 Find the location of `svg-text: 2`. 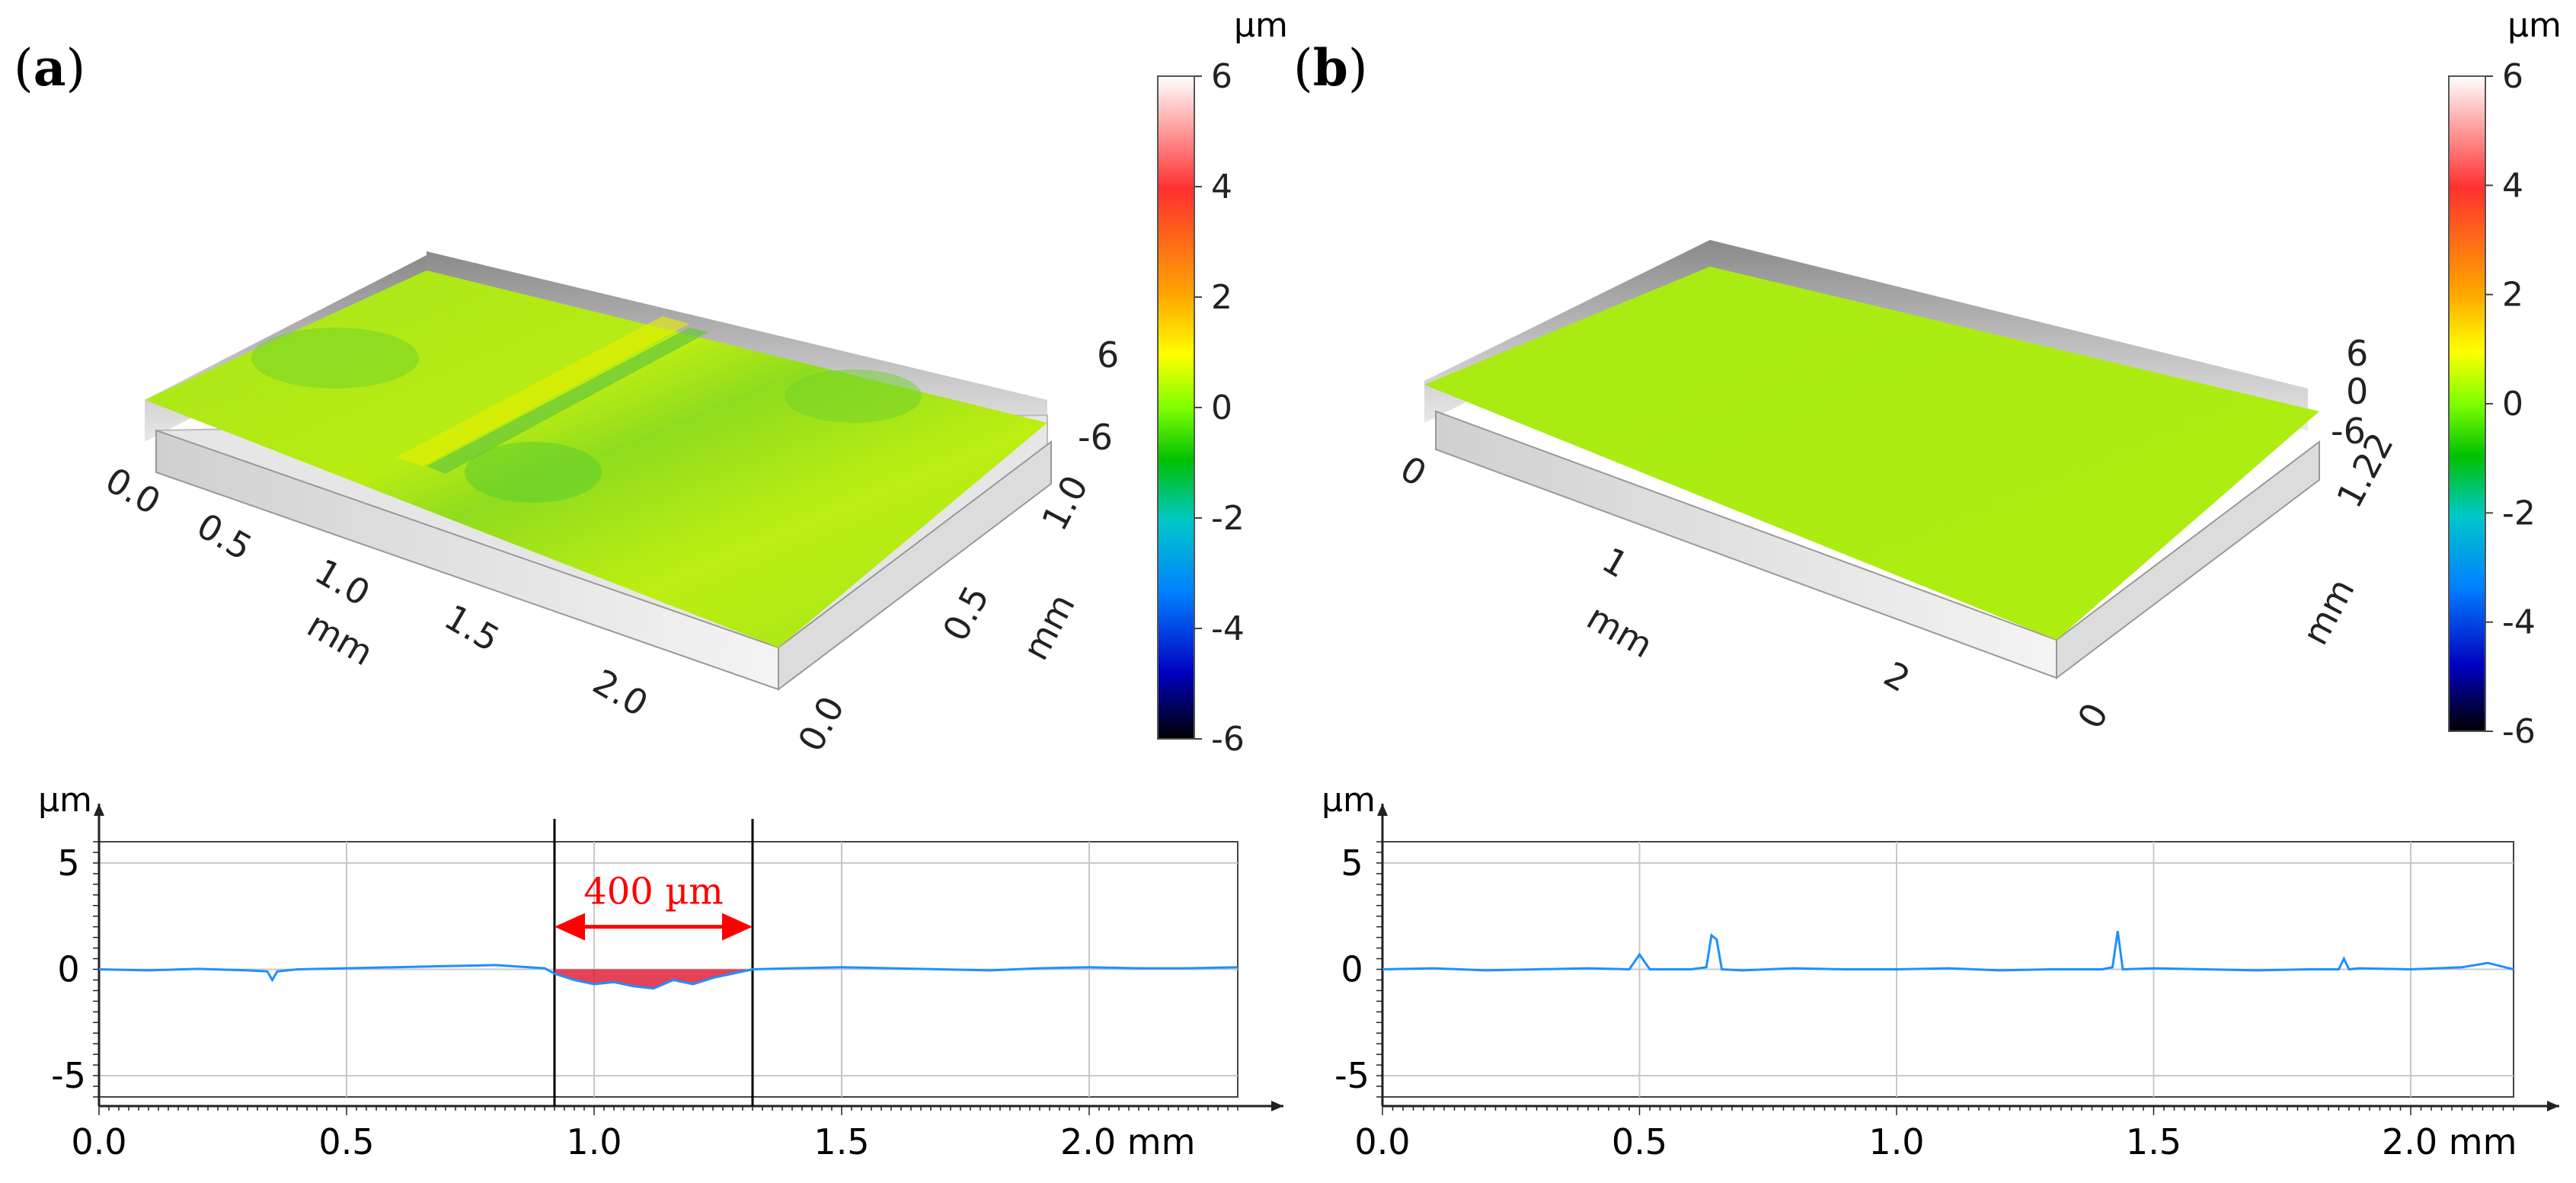

svg-text: 2 is located at coordinates (1898, 677).